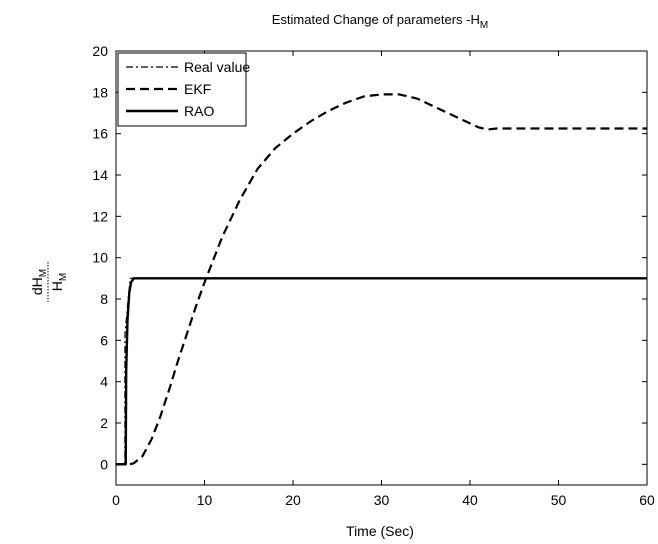  I want to click on x-tick-label: 20, so click(293, 500).